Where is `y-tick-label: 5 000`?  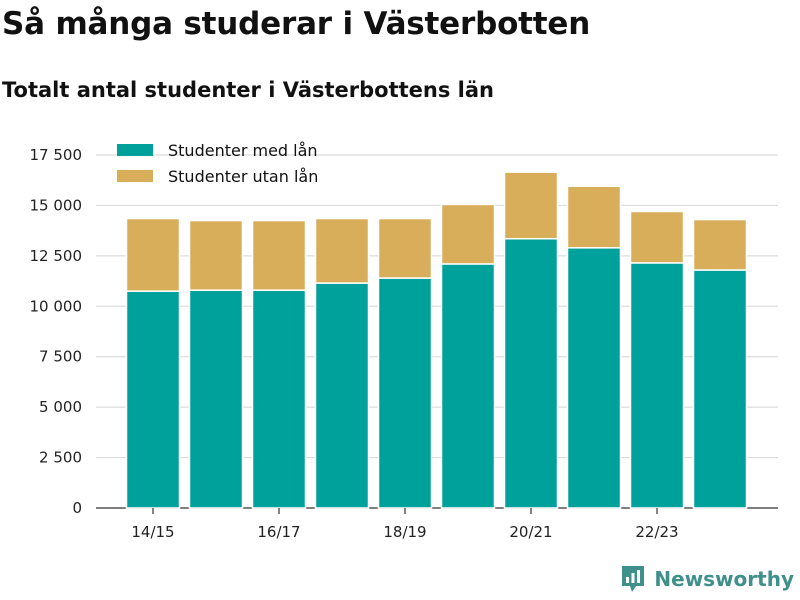
y-tick-label: 5 000 is located at coordinates (60, 407).